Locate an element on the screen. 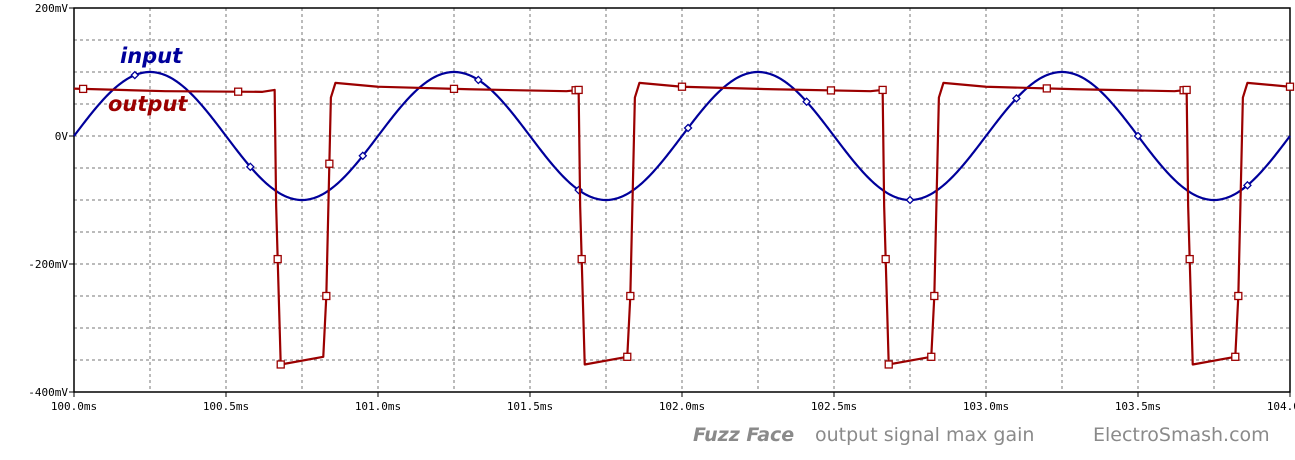  y-tick-label: -400mV is located at coordinates (48, 392).